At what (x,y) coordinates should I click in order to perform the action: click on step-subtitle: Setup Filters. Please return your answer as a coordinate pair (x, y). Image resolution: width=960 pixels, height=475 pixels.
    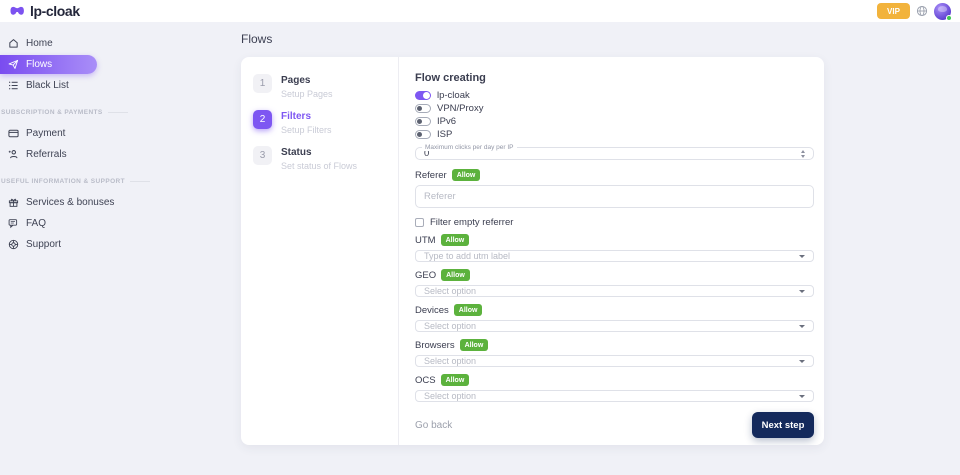
    Looking at the image, I should click on (306, 130).